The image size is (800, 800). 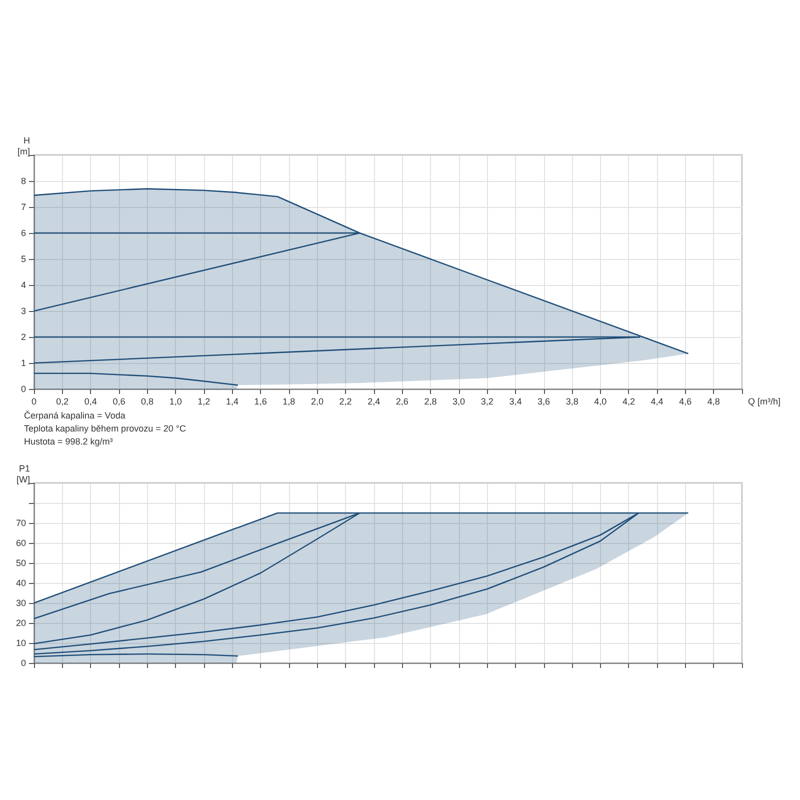 I want to click on y-tick-label: 70, so click(x=21, y=523).